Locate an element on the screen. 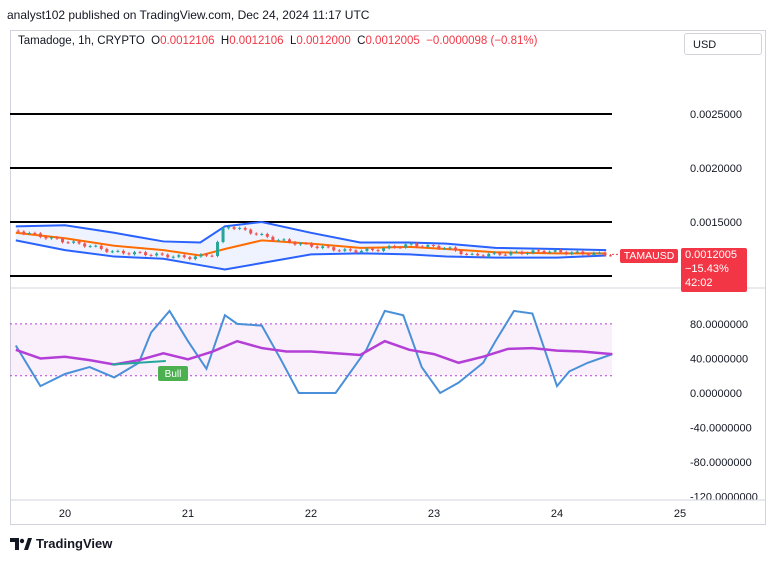 The image size is (778, 562). symbol-label: Tamadoge, 1h, CRYPTO is located at coordinates (81, 41).